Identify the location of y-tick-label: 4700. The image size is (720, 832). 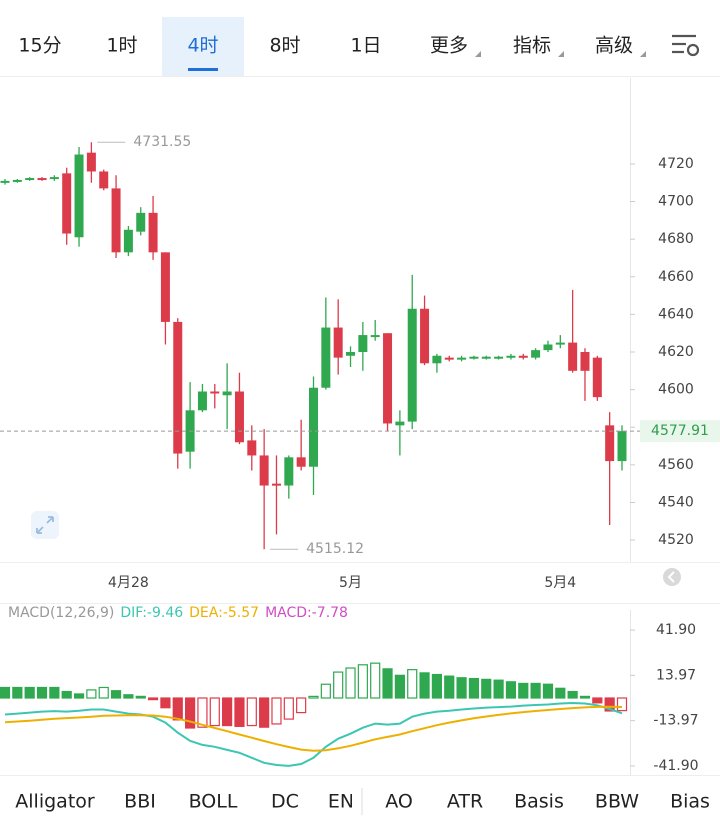
(676, 202).